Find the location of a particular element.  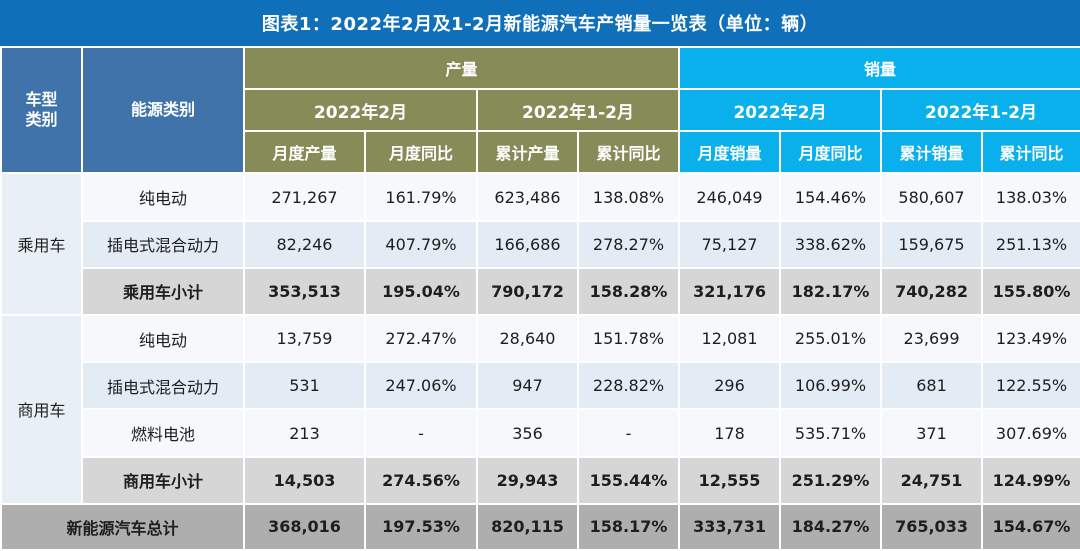

value-cell: 307.69% is located at coordinates (1030, 433).